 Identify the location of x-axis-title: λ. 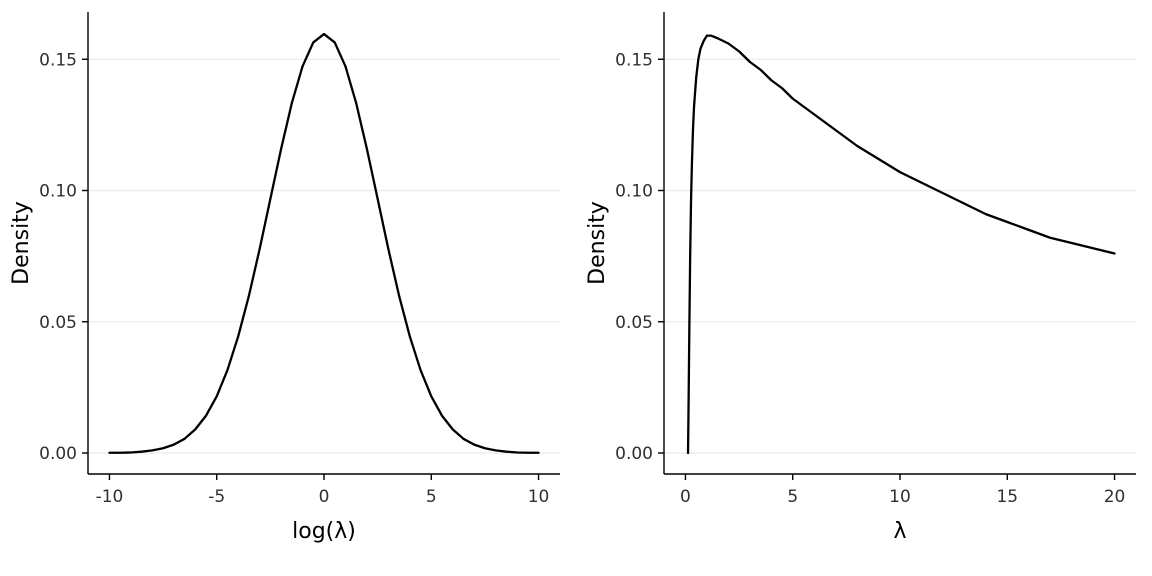
(899, 531).